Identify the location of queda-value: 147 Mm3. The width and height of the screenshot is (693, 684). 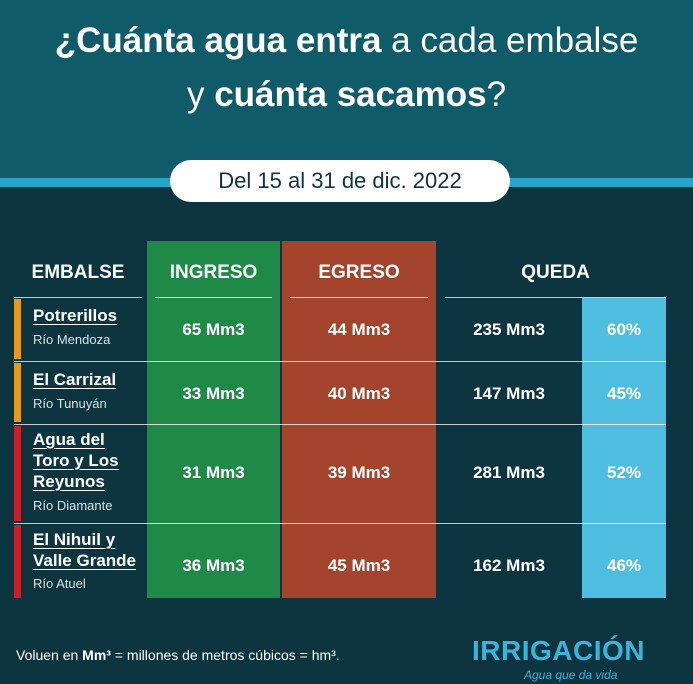
(509, 393).